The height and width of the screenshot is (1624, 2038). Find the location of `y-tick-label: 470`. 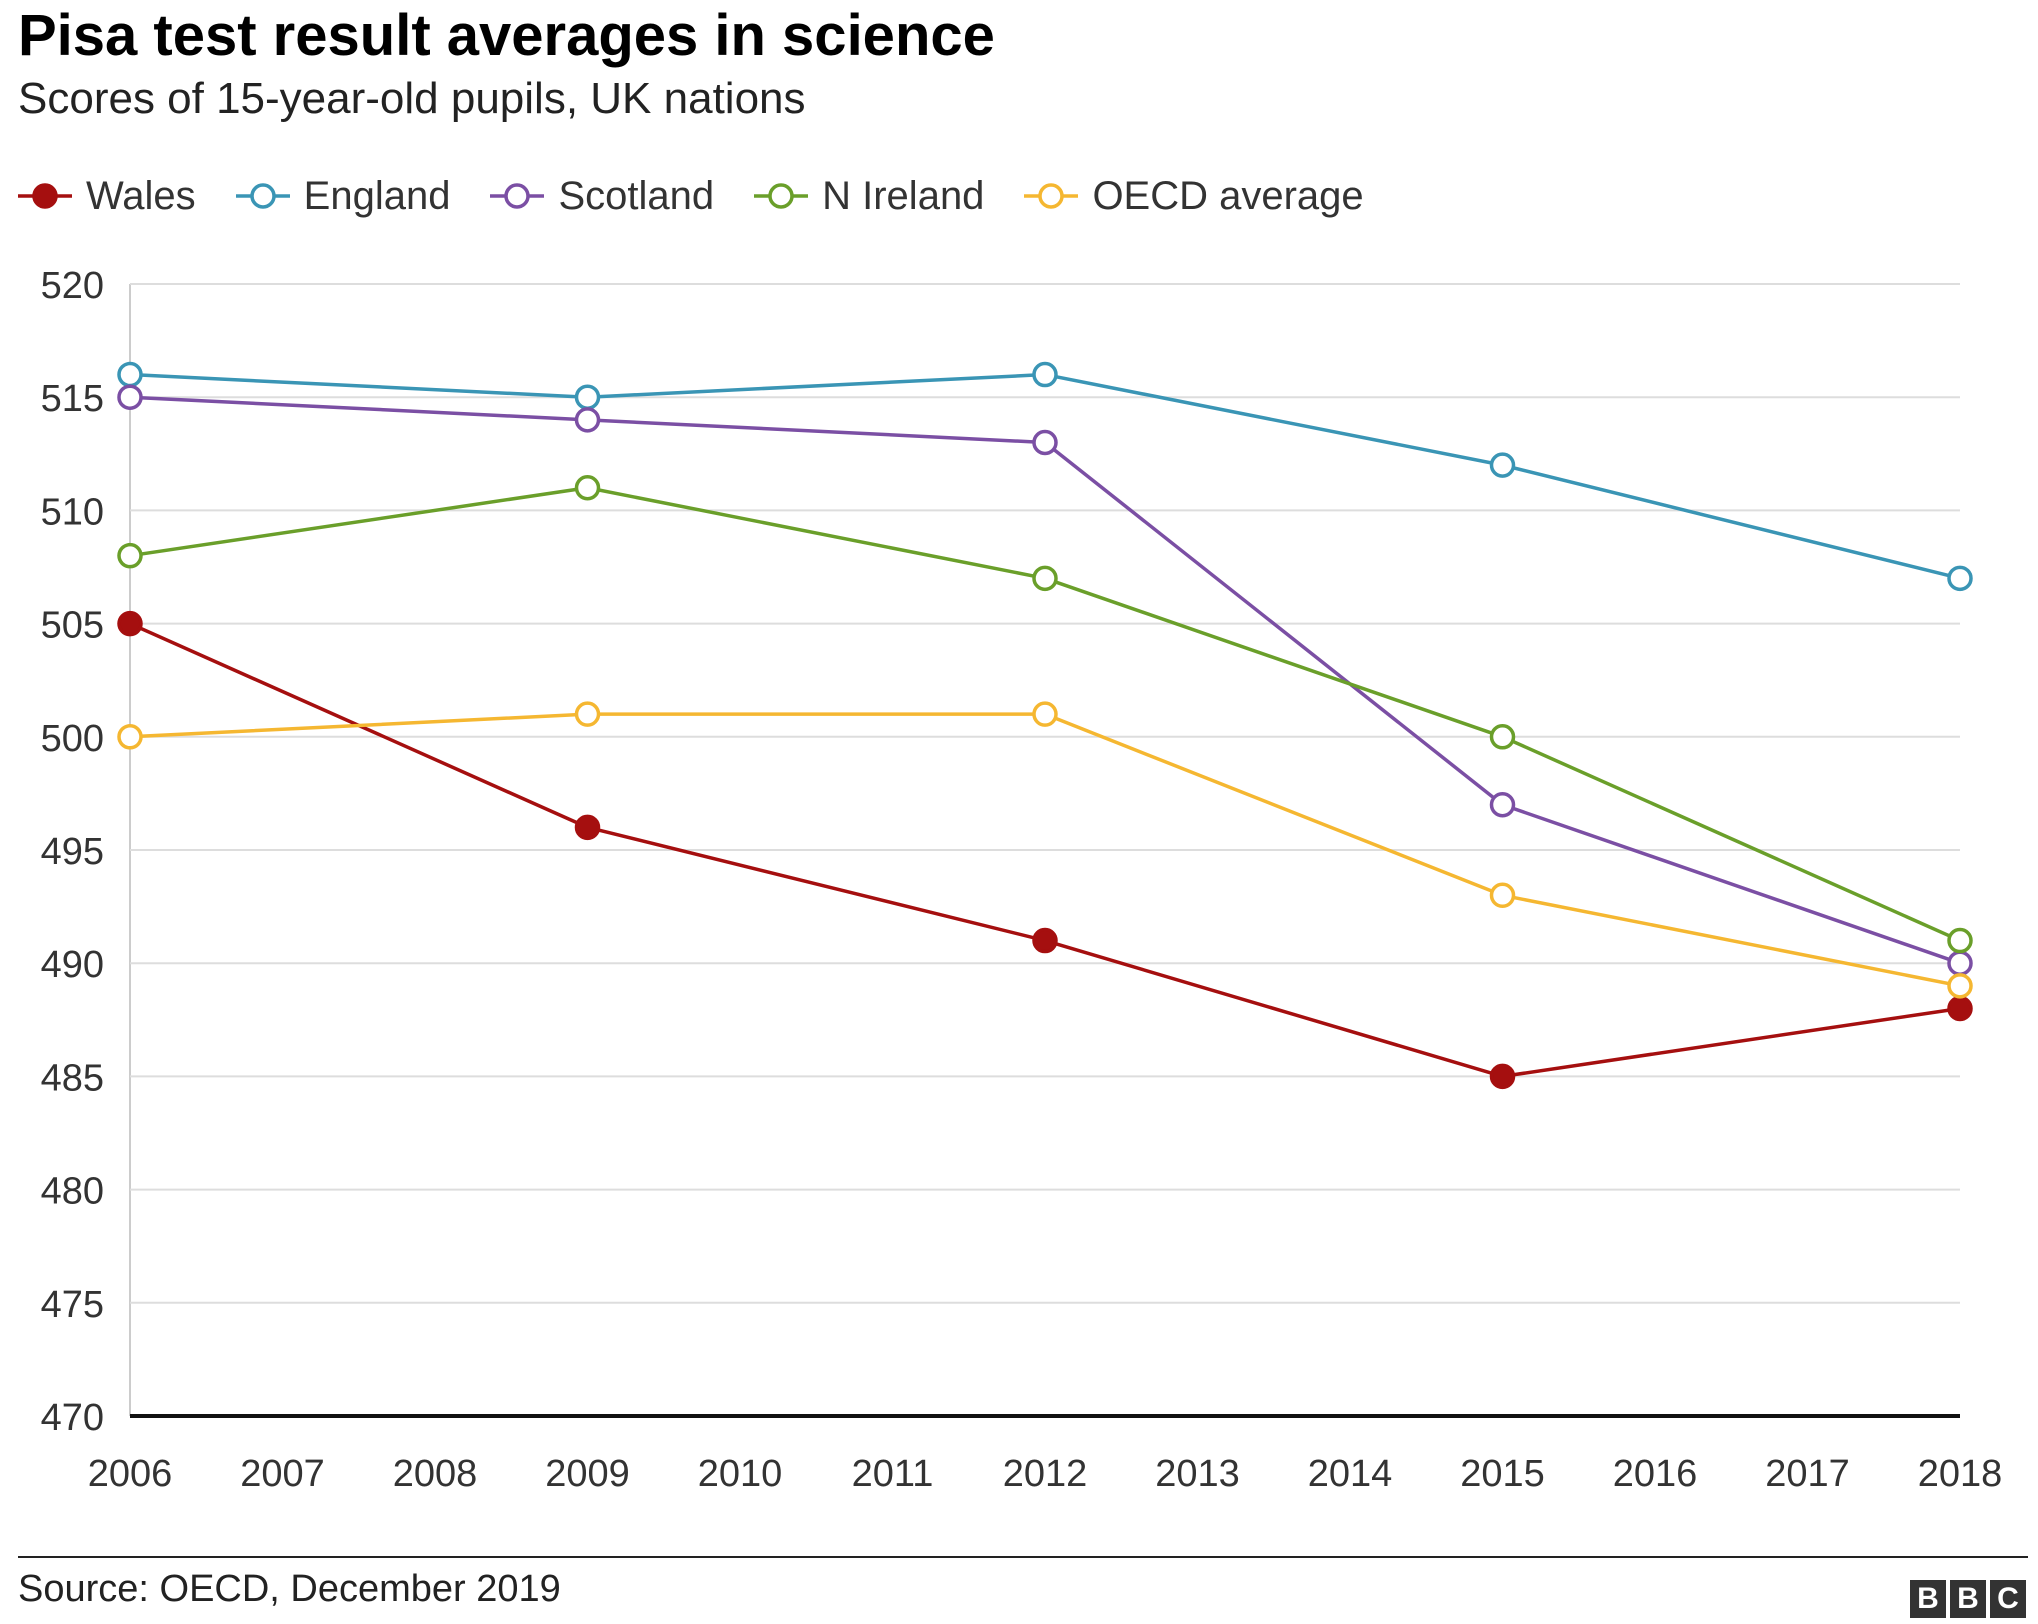

y-tick-label: 470 is located at coordinates (72, 1418).